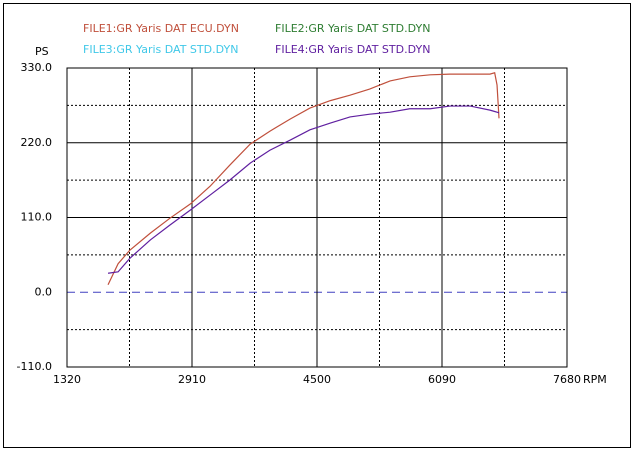 The width and height of the screenshot is (635, 453). I want to click on y-tick-label: 0.0, so click(44, 291).